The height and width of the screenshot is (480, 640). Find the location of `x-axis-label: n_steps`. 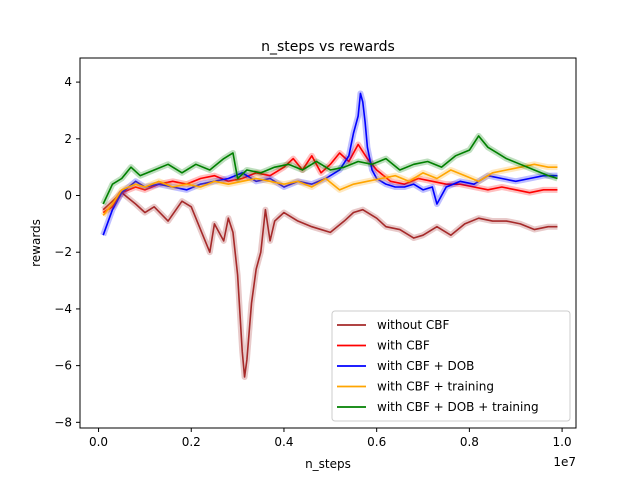

x-axis-label: n_steps is located at coordinates (328, 464).